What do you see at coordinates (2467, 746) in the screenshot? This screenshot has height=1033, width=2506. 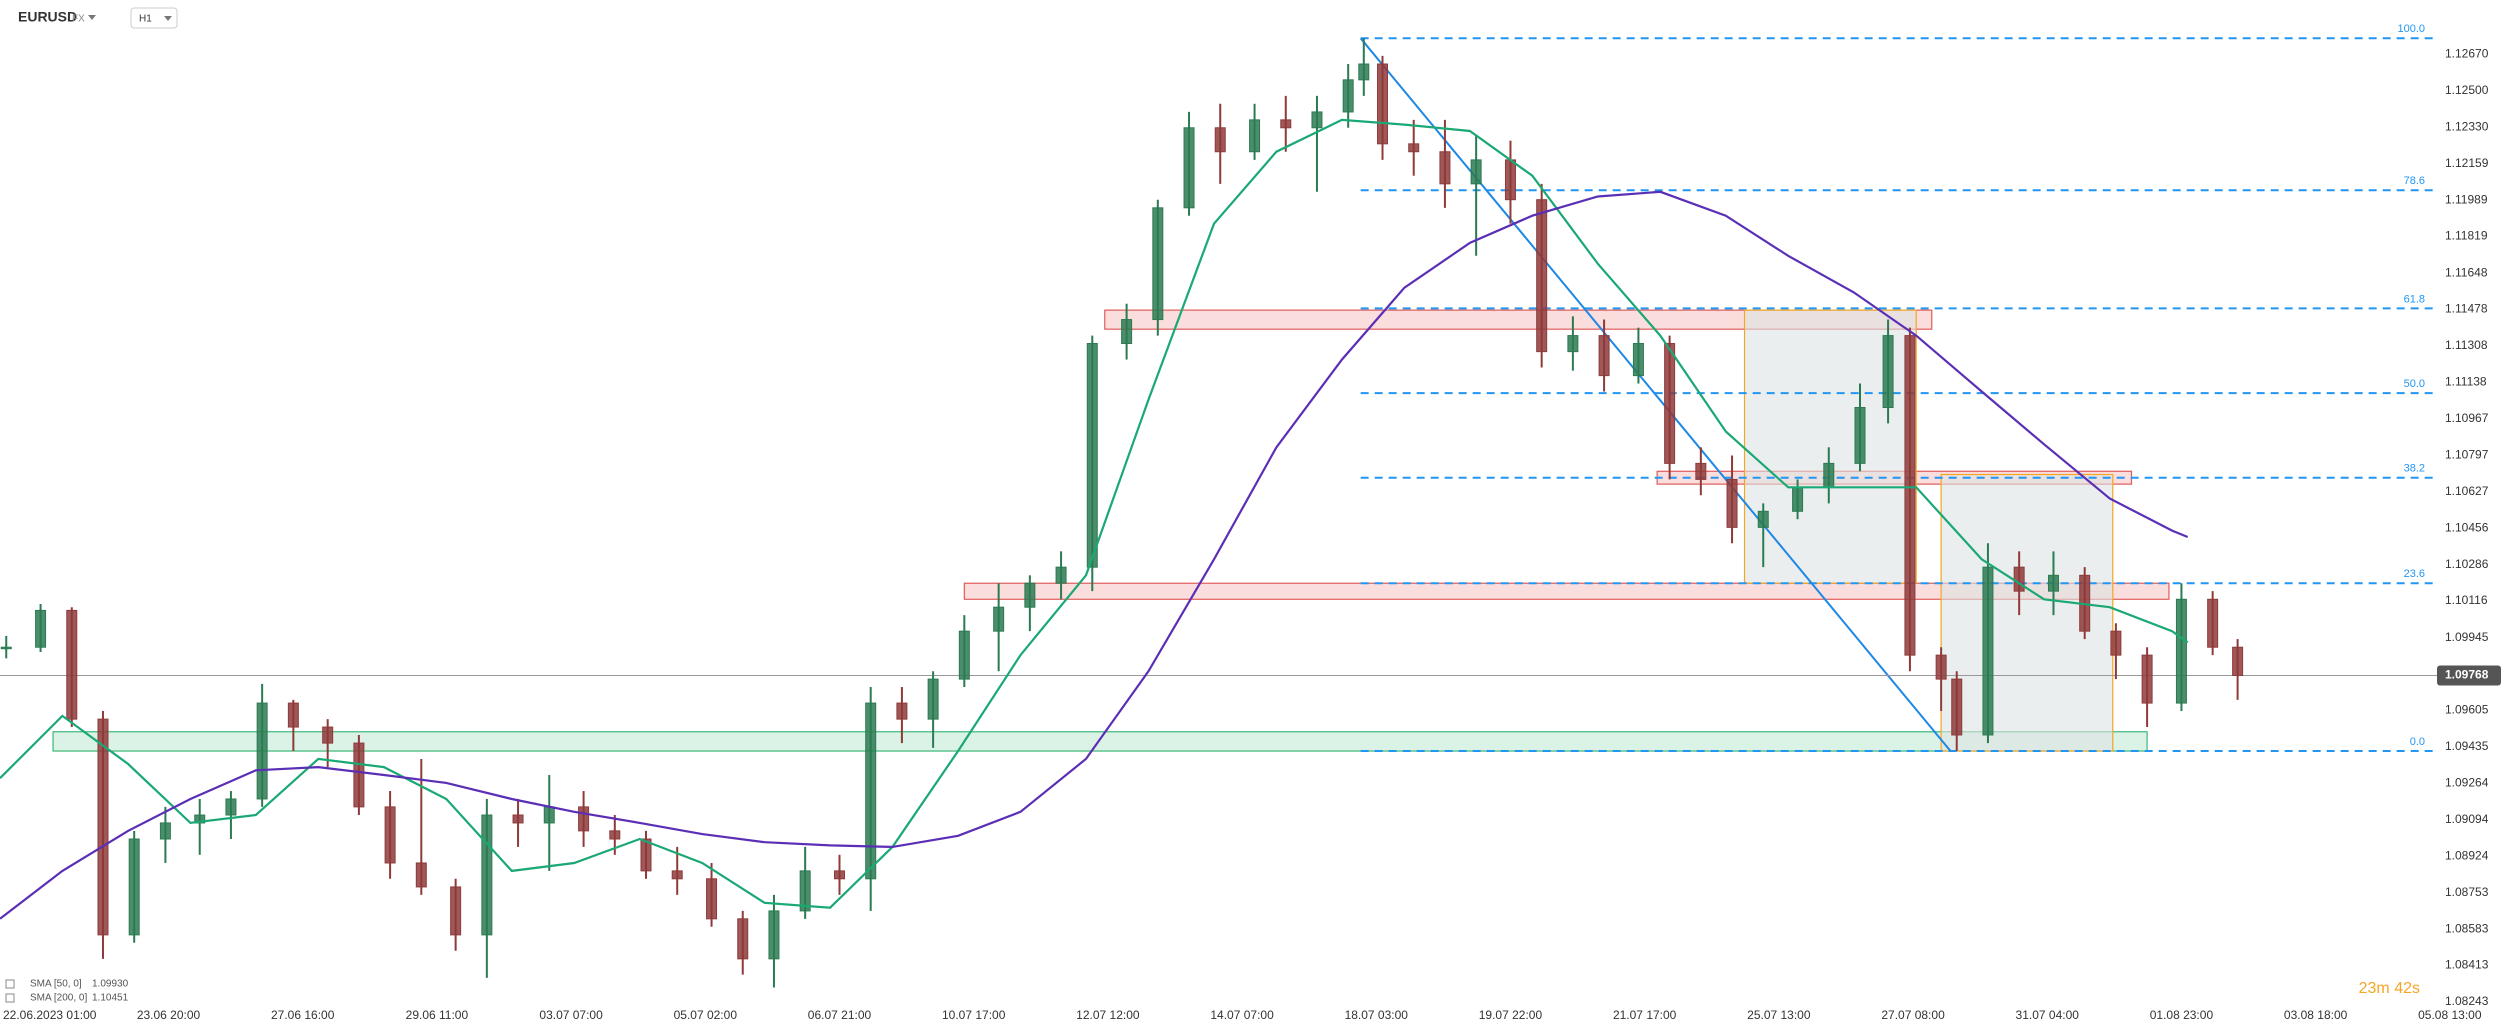 I see `y-tick-label: 1.09435` at bounding box center [2467, 746].